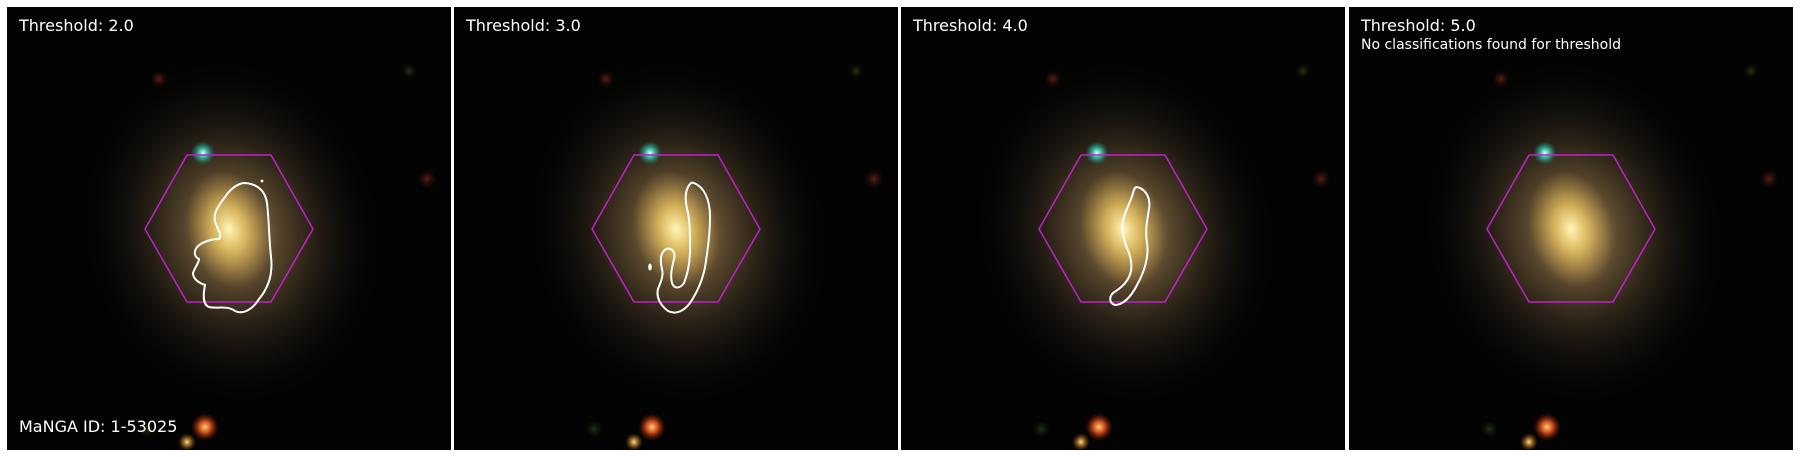 The width and height of the screenshot is (1800, 457). I want to click on panel-title: Threshold: 2.0, so click(76, 25).